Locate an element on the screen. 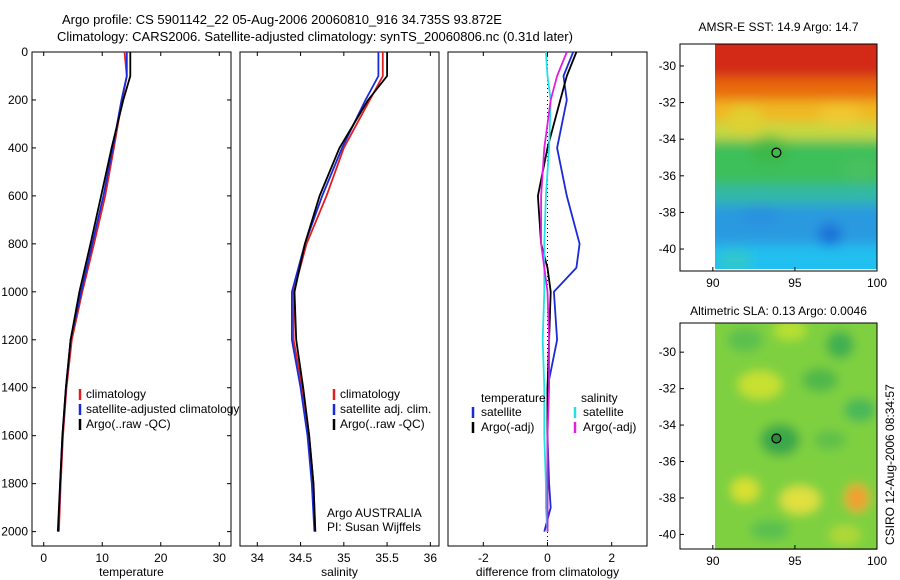 The width and height of the screenshot is (900, 580). y-tick-label: 1600 is located at coordinates (14, 436).